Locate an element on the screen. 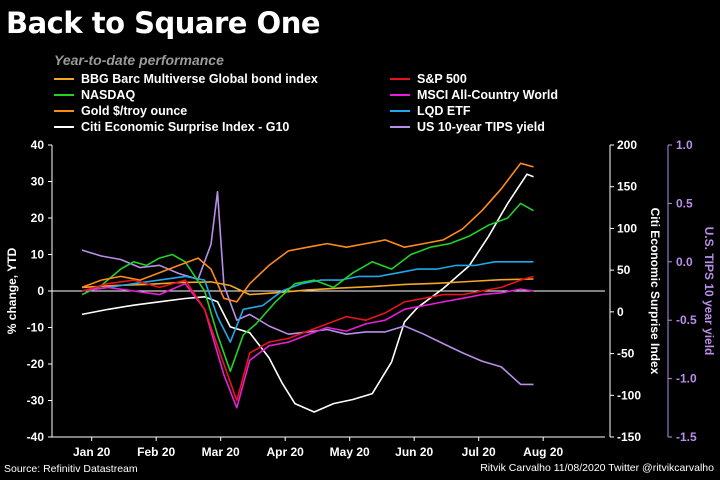  x-tick-label: Feb 20 is located at coordinates (156, 452).